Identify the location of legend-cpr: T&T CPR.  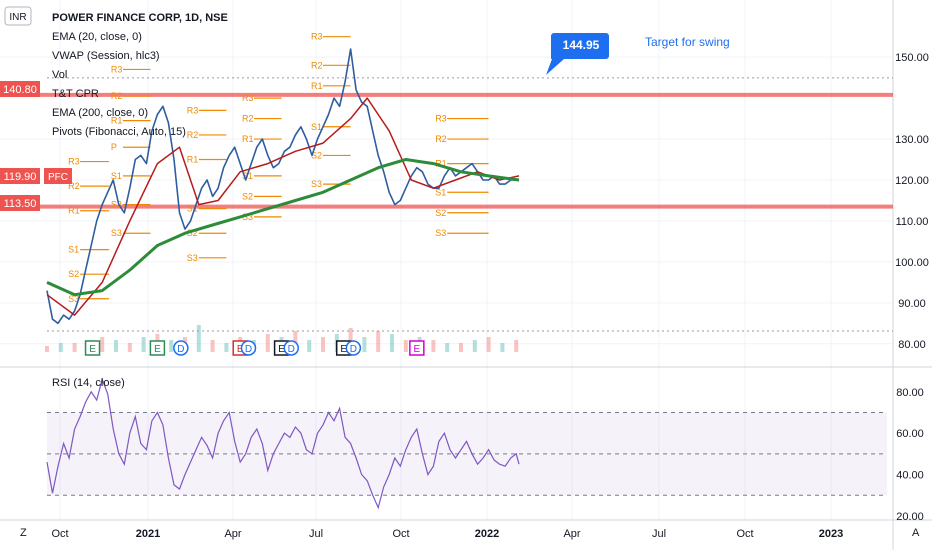
(75, 94).